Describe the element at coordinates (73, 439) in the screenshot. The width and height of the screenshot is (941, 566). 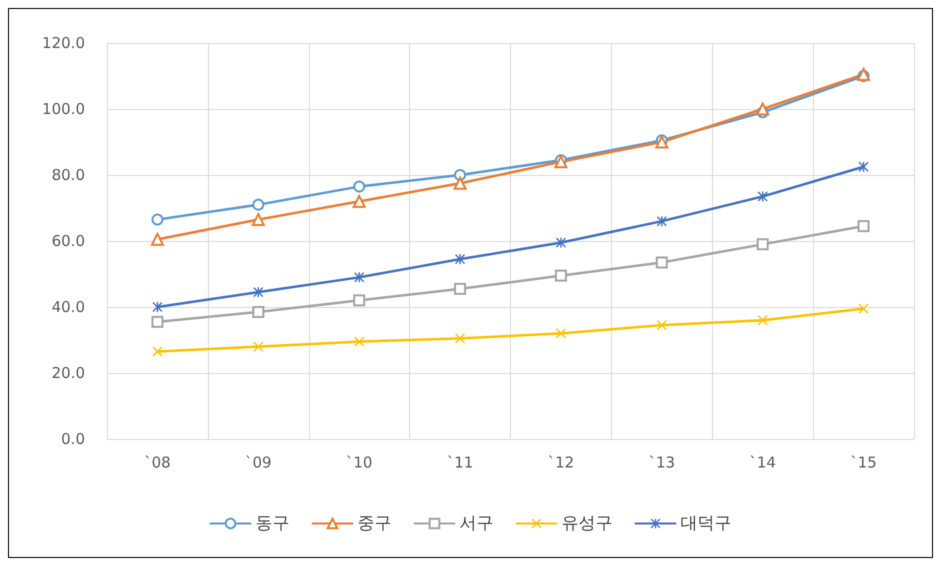
I see `y-tick-label: 0.0` at that location.